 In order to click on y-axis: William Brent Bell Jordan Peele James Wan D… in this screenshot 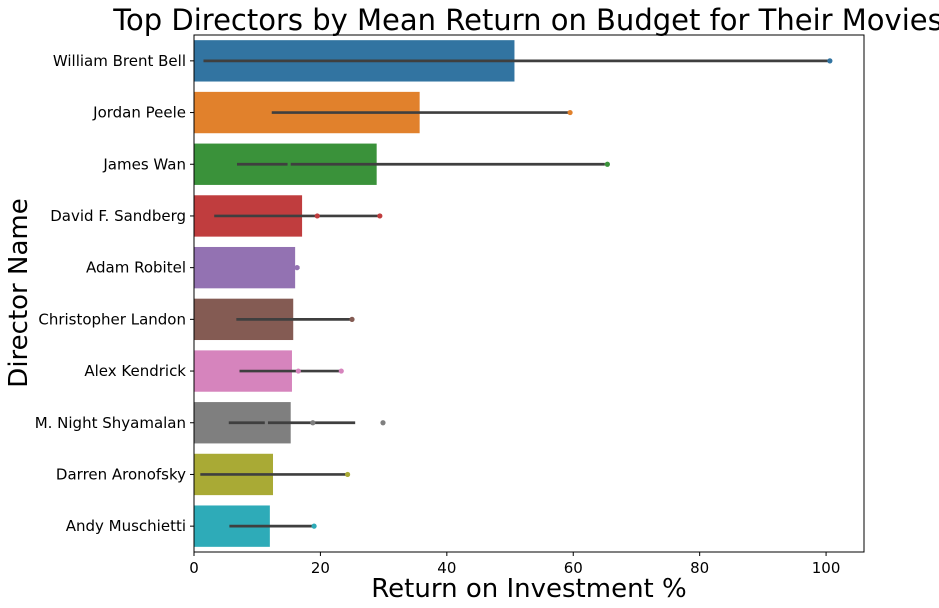, I will do `click(114, 293)`.